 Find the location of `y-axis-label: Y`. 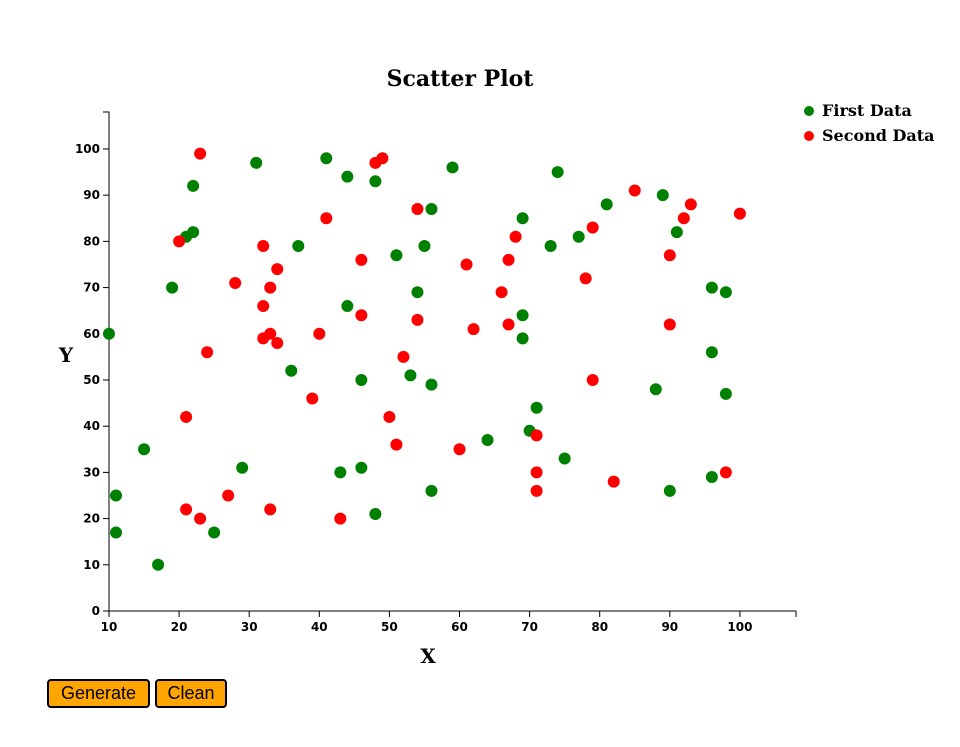

y-axis-label: Y is located at coordinates (66, 355).